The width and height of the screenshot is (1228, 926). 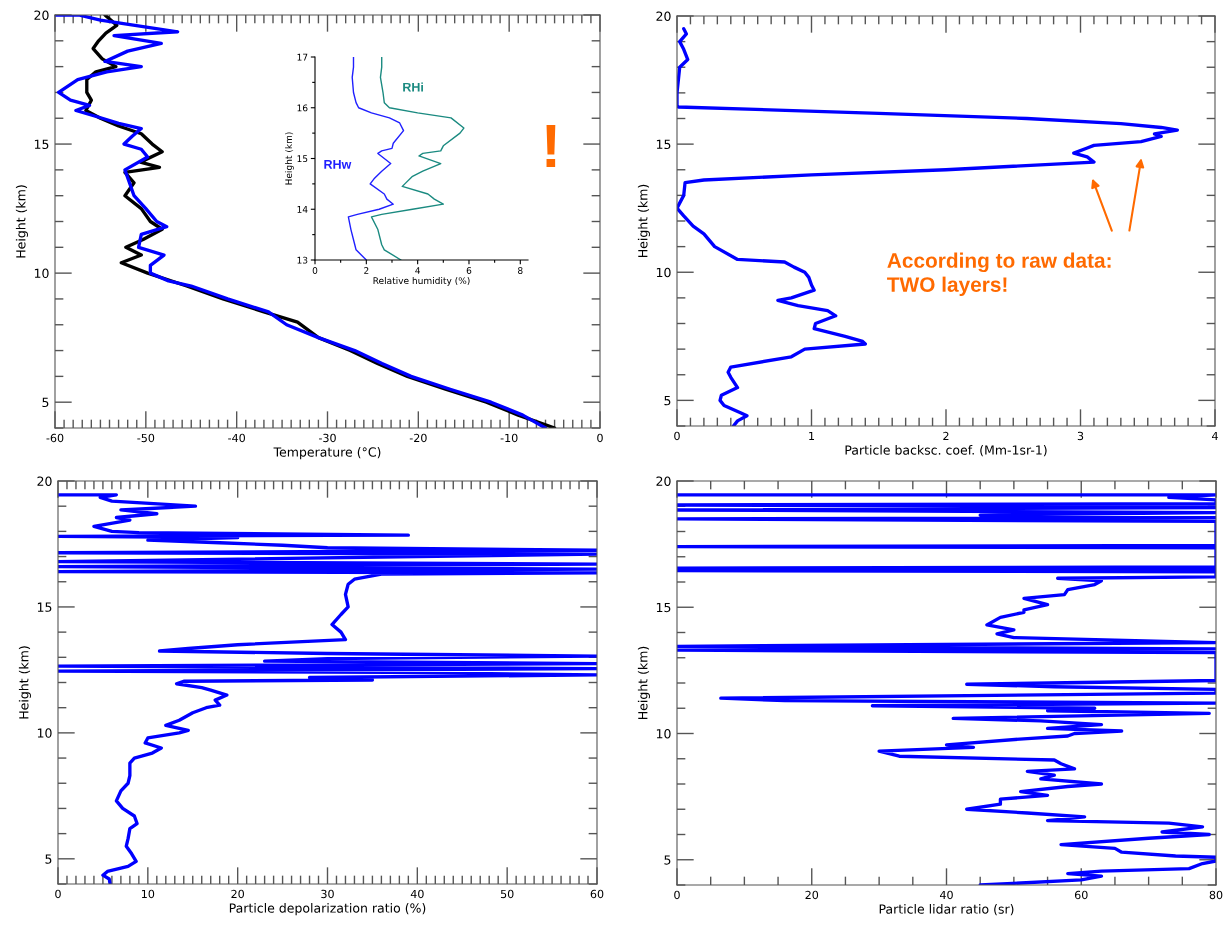 What do you see at coordinates (421, 281) in the screenshot?
I see `x-axis-title: Relative humidity (%)` at bounding box center [421, 281].